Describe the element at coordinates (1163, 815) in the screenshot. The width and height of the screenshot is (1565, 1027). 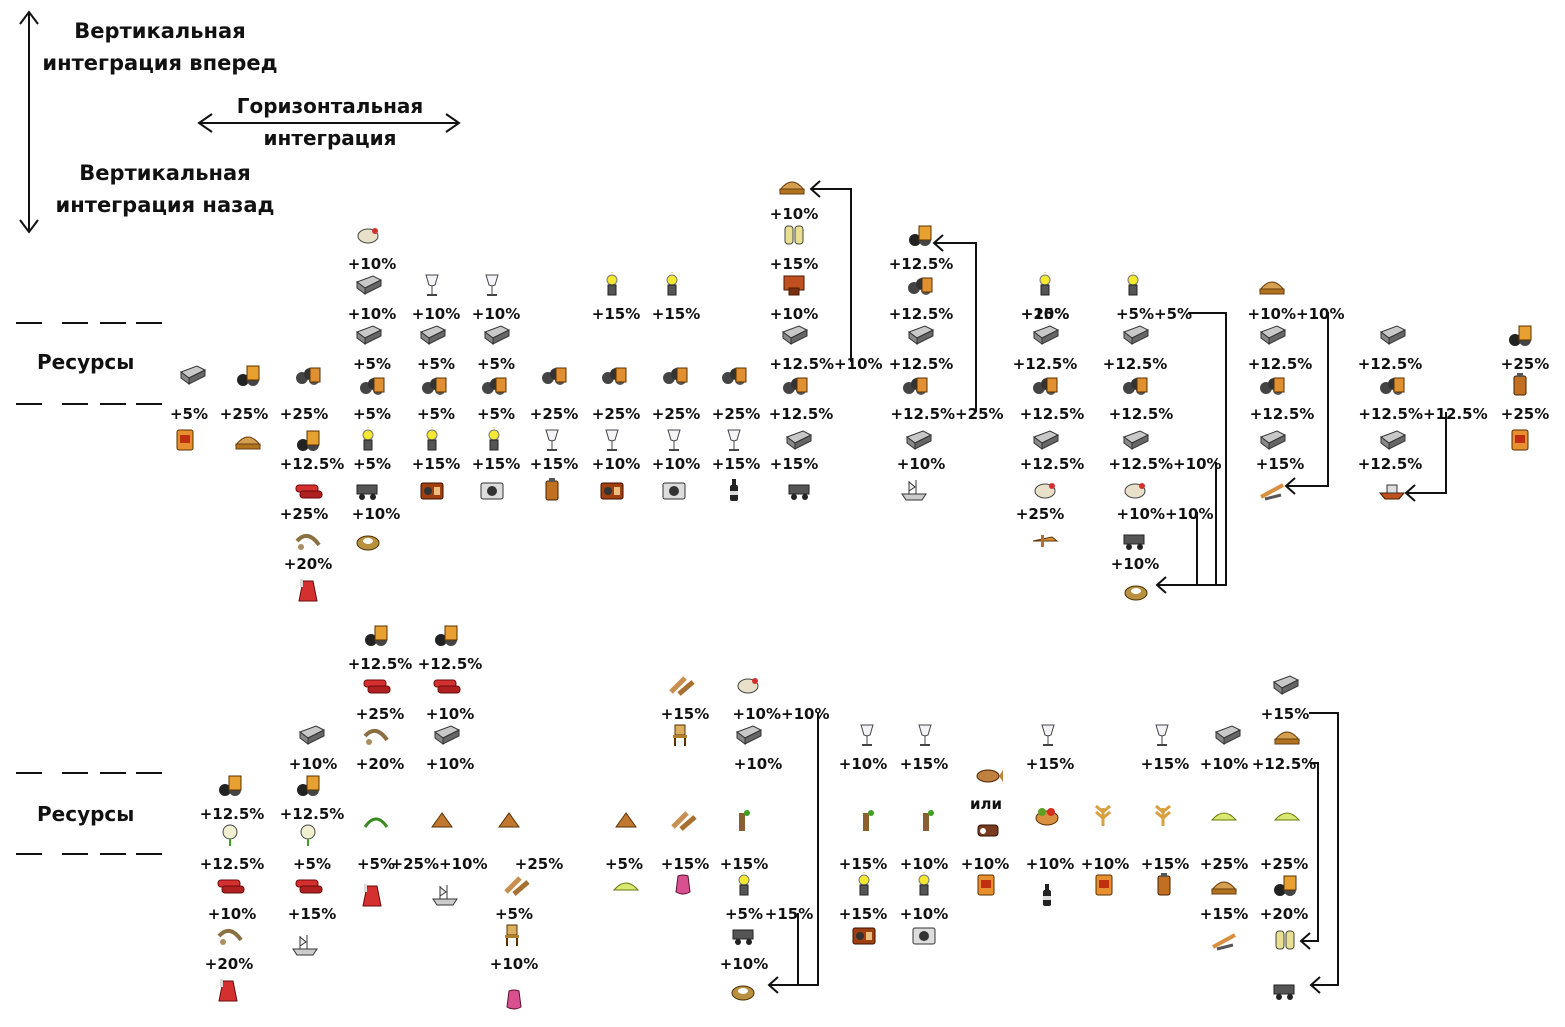
I see `sprout-icon` at that location.